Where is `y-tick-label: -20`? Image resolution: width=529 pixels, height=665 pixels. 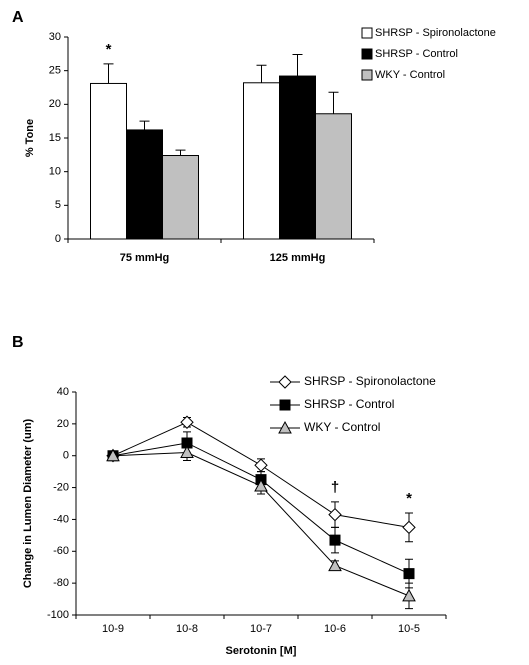 y-tick-label: -20 is located at coordinates (61, 487).